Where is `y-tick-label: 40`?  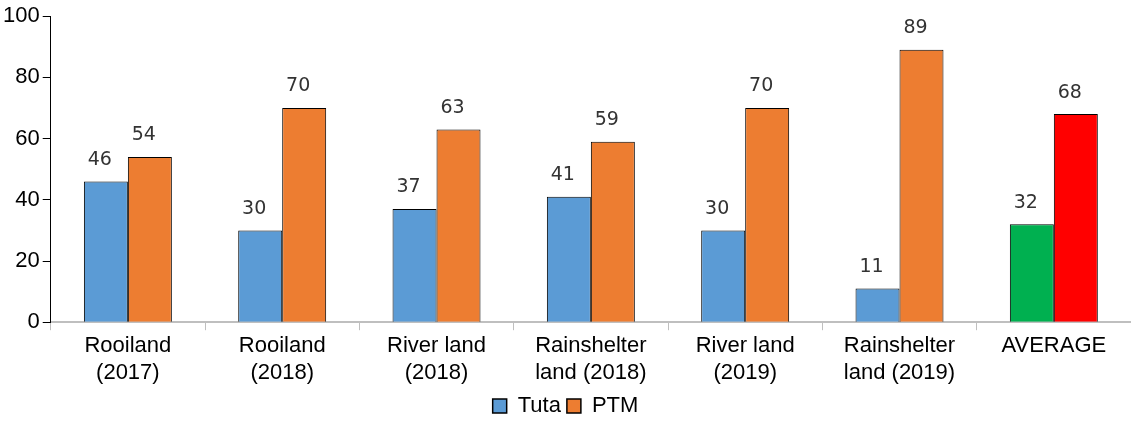
y-tick-label: 40 is located at coordinates (27, 198).